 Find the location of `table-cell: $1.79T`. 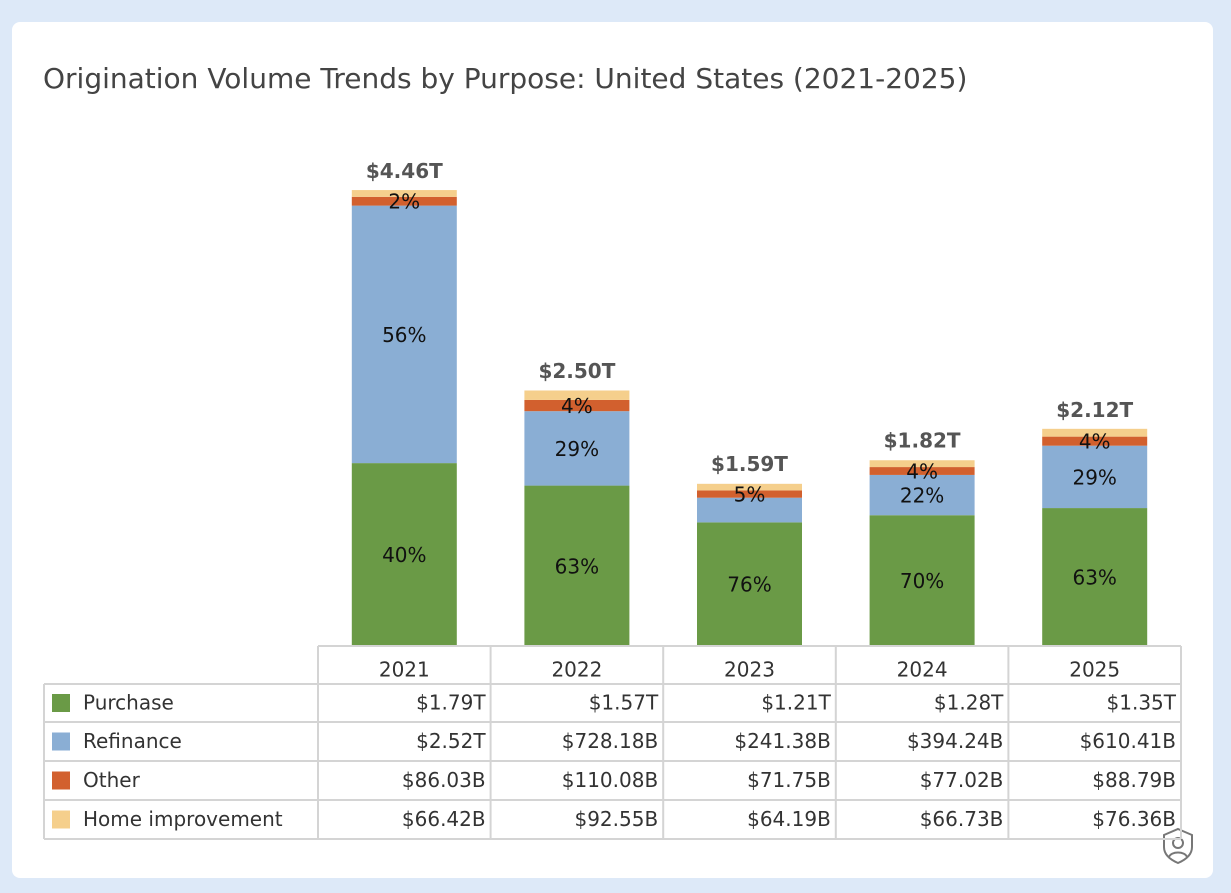

table-cell: $1.79T is located at coordinates (451, 703).